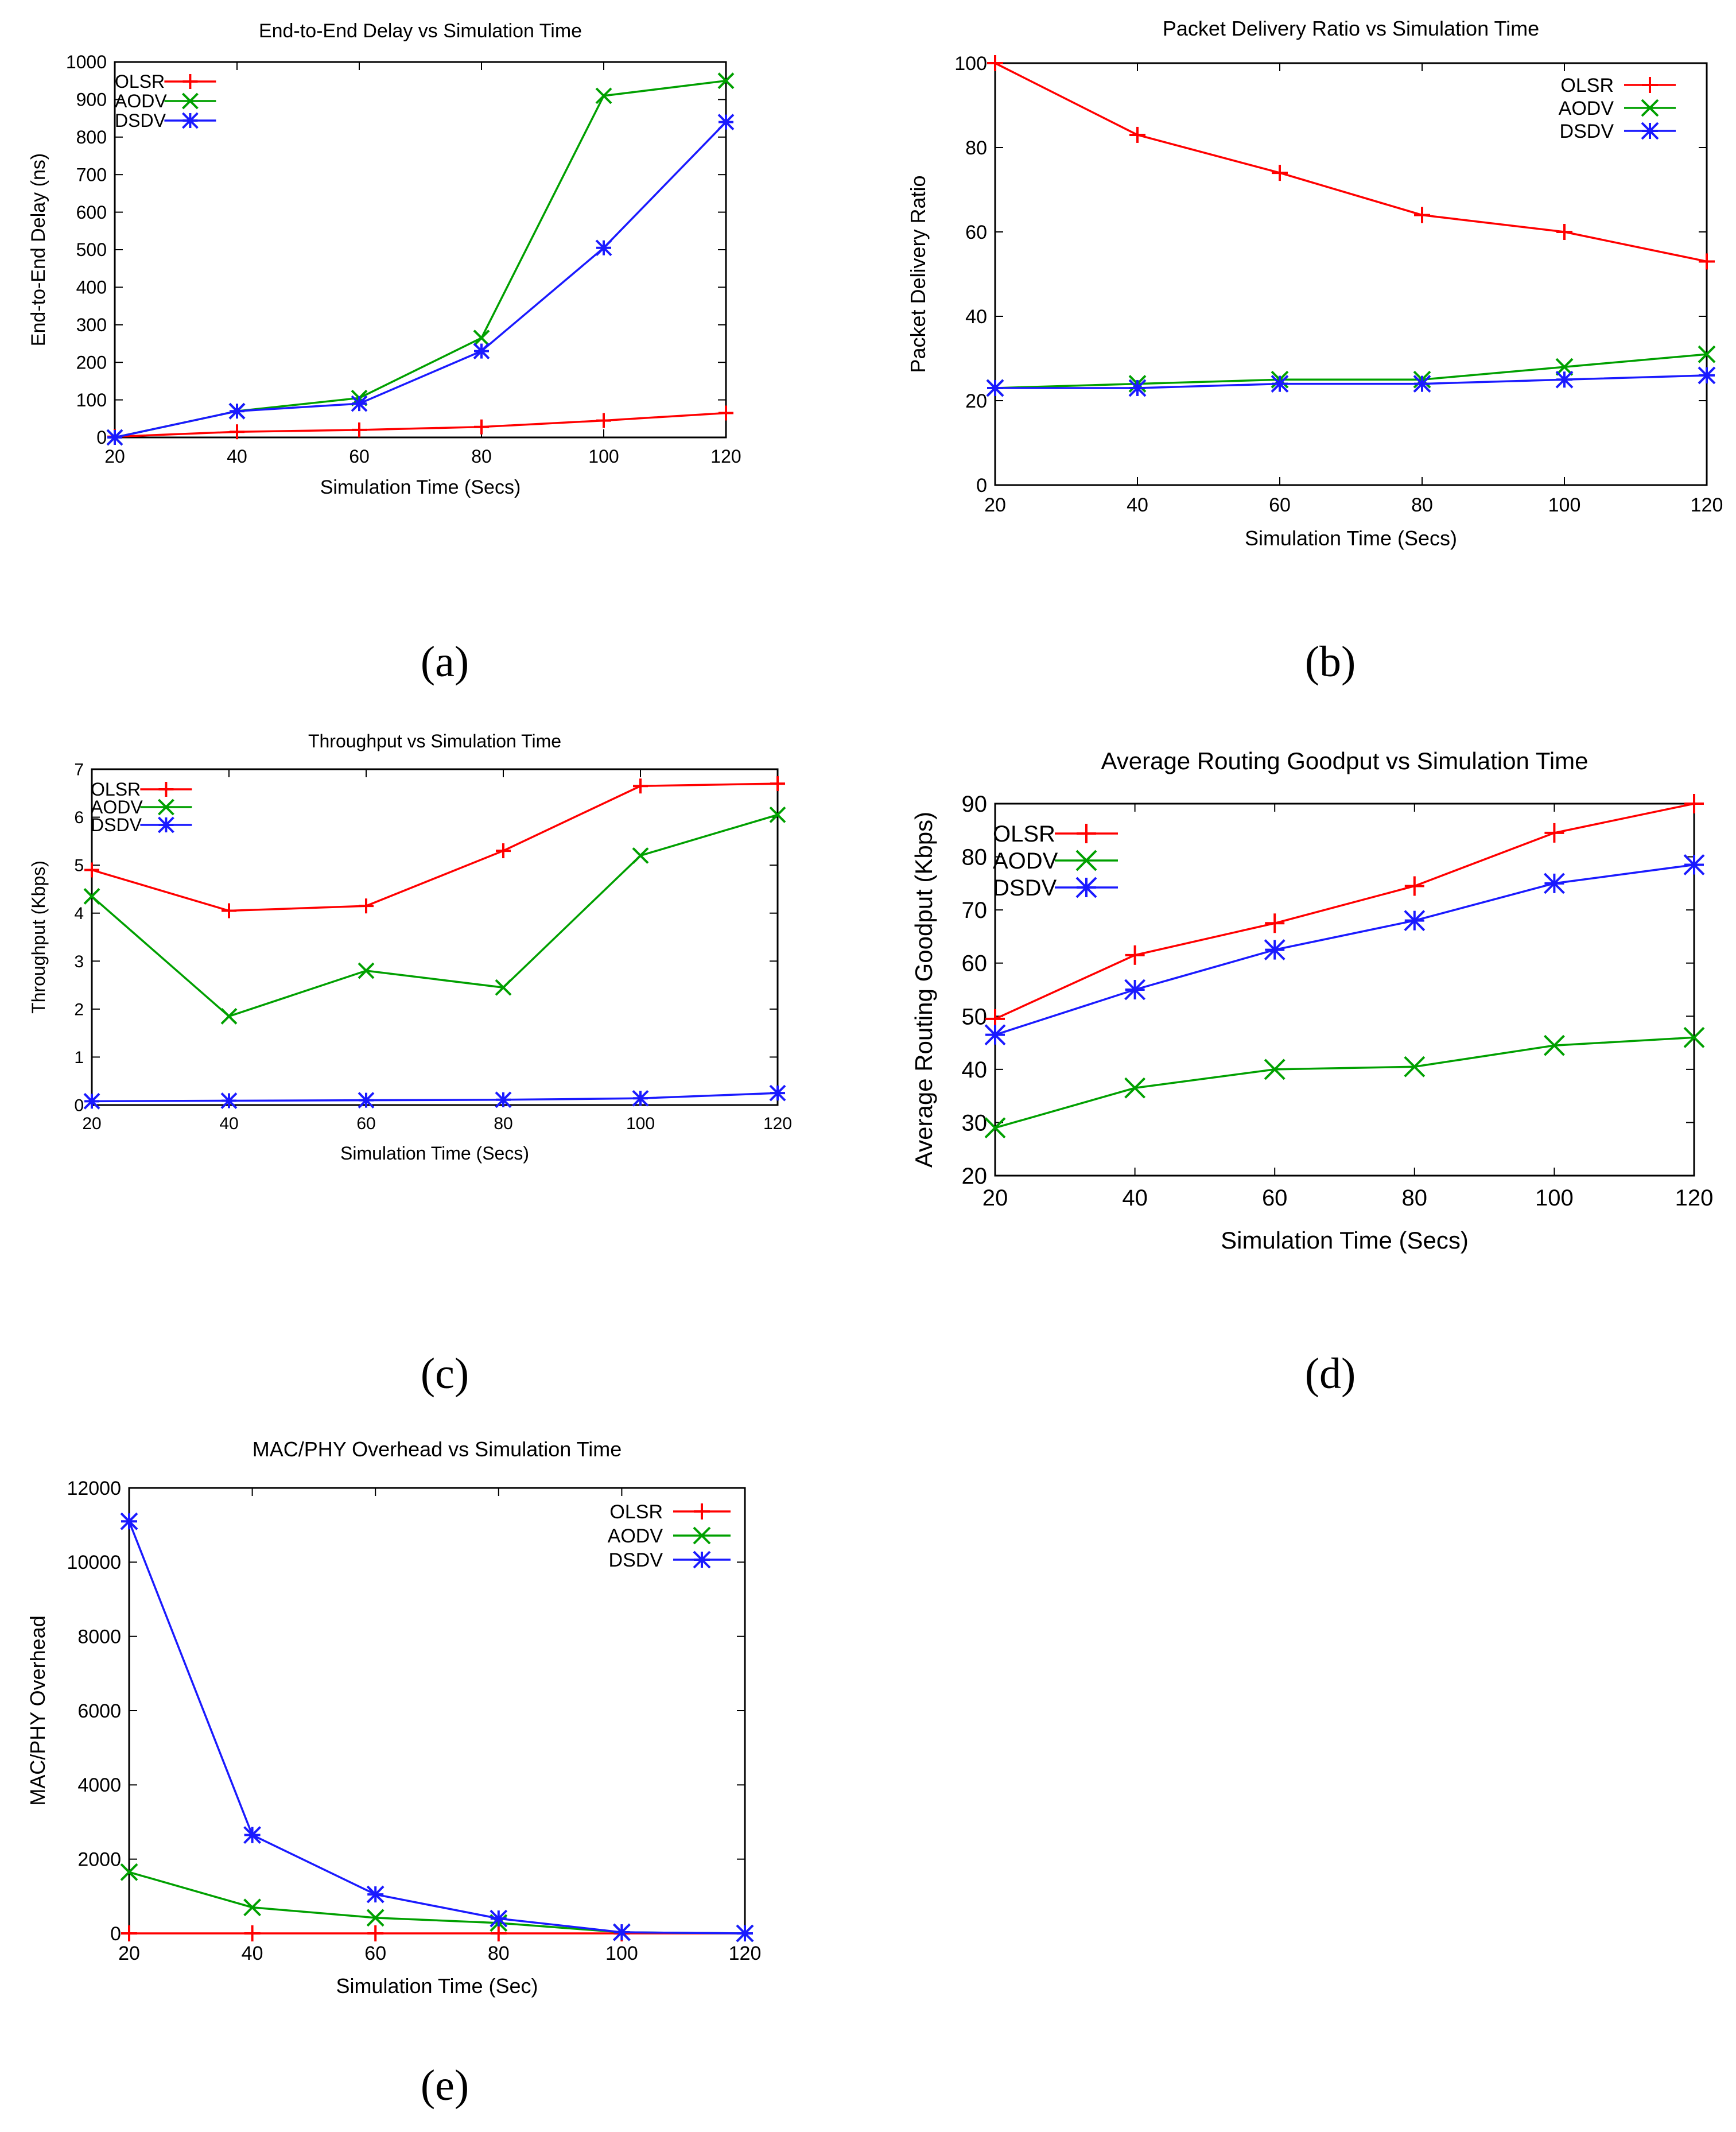  What do you see at coordinates (702, 1535) in the screenshot?
I see `chart-e-legend-marker-aodv-stroke` at bounding box center [702, 1535].